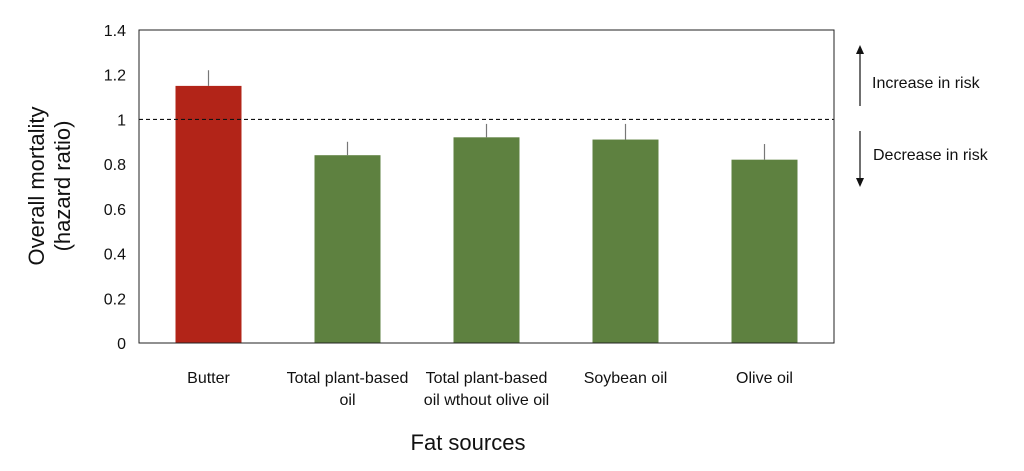 Image resolution: width=1024 pixels, height=471 pixels. Describe the element at coordinates (115, 188) in the screenshot. I see `y-axis-ticks: 0 0.2 0.4 0.6 0.8 1 1.2 1.4` at that location.